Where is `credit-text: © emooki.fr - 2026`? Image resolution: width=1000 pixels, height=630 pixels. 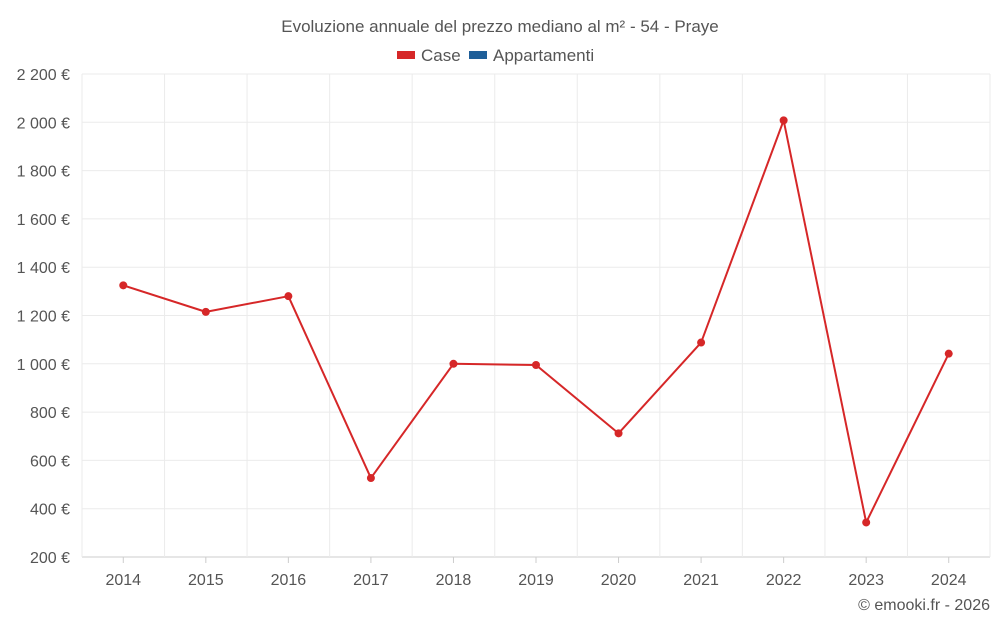 credit-text: © emooki.fr - 2026 is located at coordinates (924, 605).